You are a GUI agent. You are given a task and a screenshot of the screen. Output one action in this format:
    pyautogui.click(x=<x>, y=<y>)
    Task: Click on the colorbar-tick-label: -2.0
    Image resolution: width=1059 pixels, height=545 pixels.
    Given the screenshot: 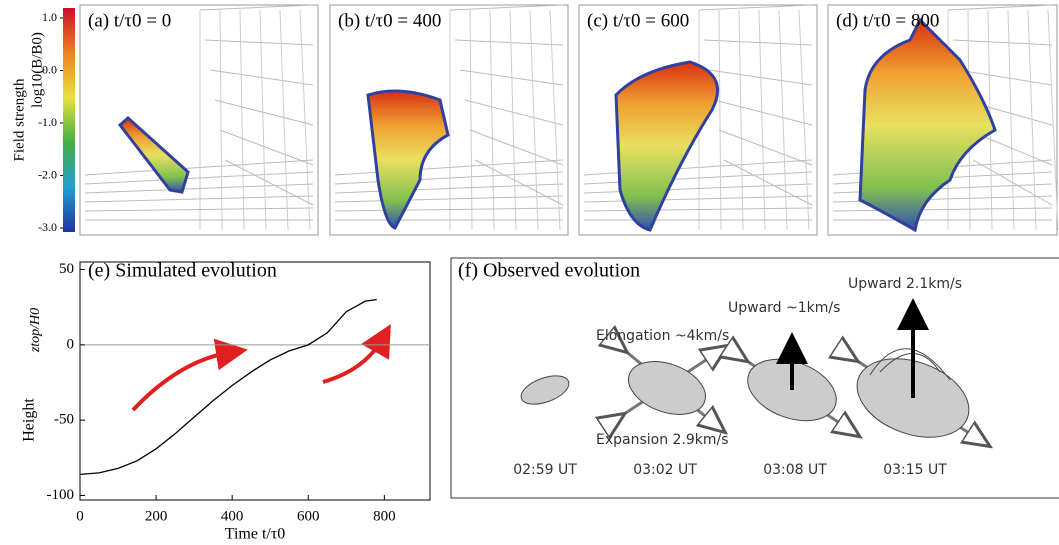 What is the action you would take?
    pyautogui.click(x=47, y=174)
    